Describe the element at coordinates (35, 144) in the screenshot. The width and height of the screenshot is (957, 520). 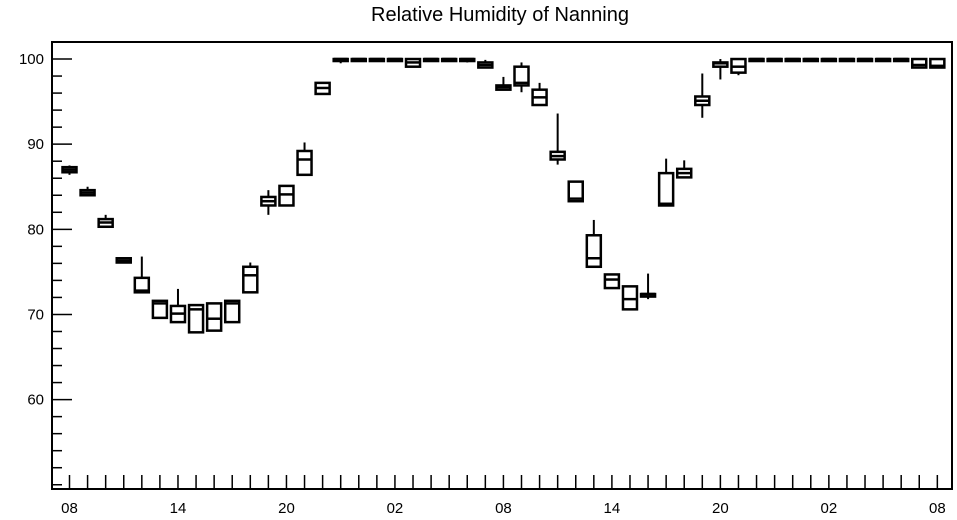
I see `y-tick-label: 90` at that location.